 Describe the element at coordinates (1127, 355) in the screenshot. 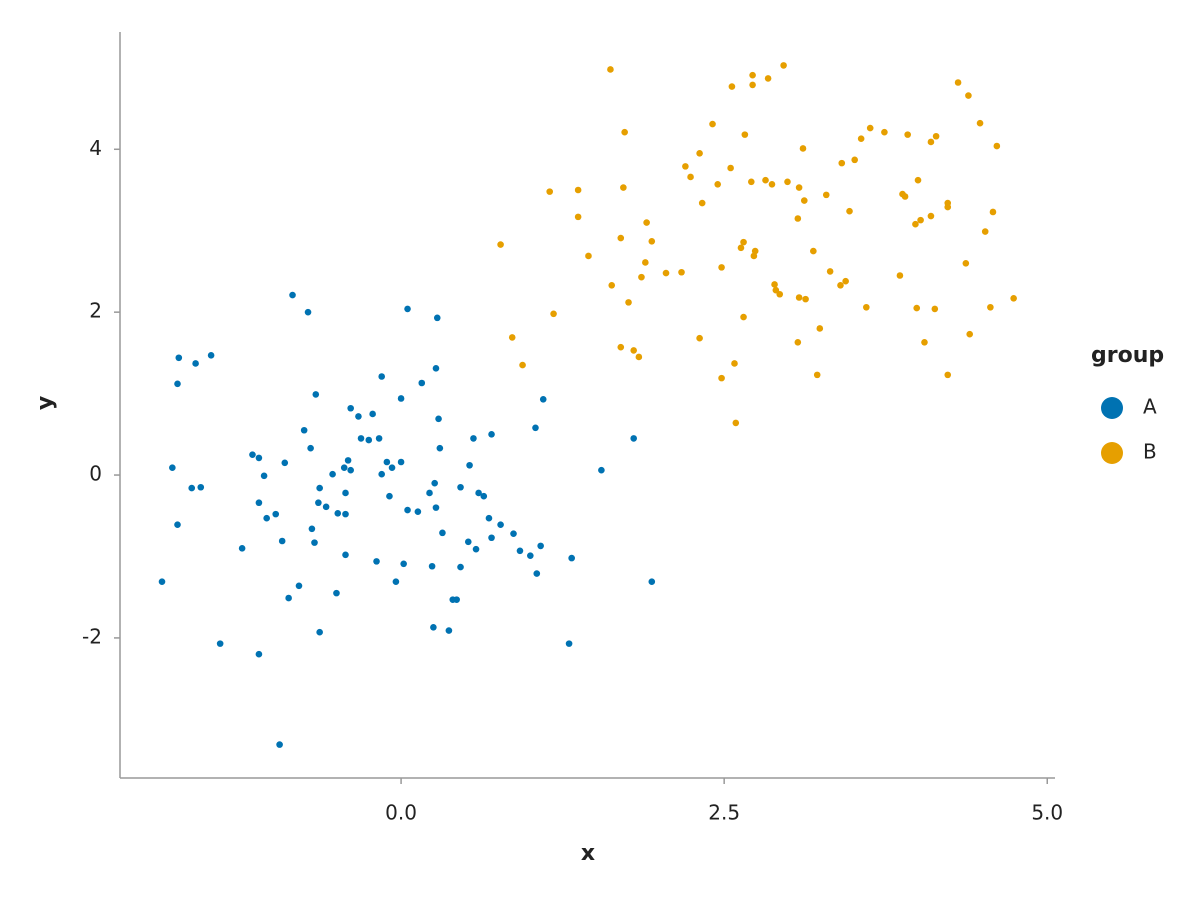

I see `legend-title: group` at that location.